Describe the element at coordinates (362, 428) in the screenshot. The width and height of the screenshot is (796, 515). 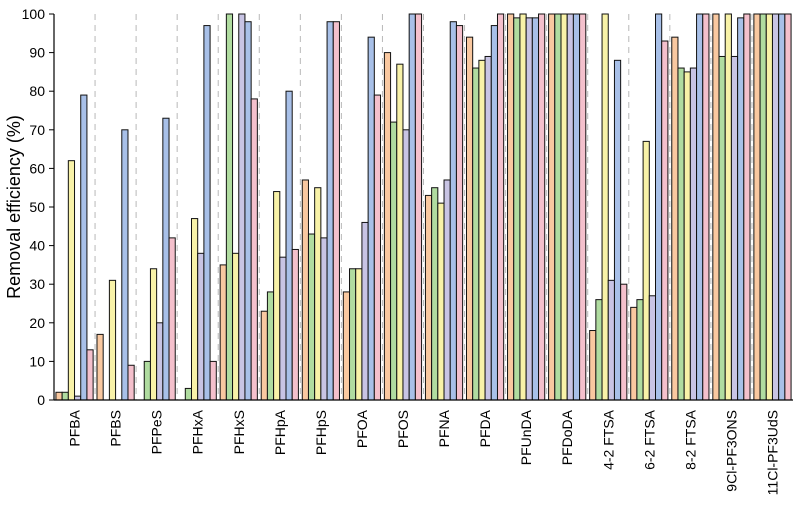
I see `category-label: PFOA` at that location.